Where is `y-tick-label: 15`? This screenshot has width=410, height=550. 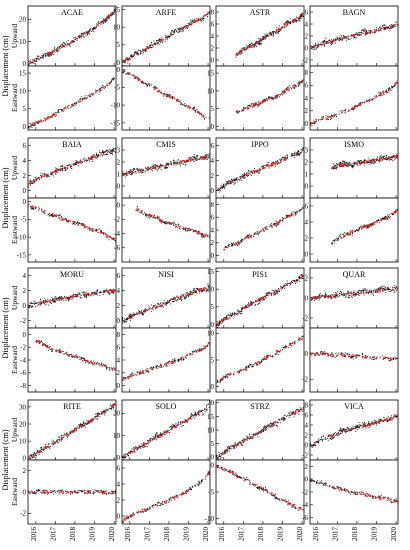
y-tick-label: 15 is located at coordinates (23, 74).